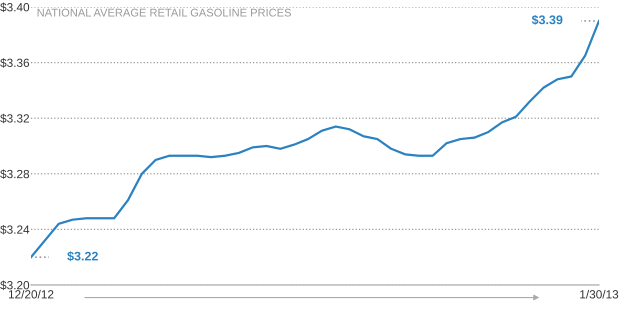 The width and height of the screenshot is (620, 320). What do you see at coordinates (82, 256) in the screenshot?
I see `annotation: $3.22` at bounding box center [82, 256].